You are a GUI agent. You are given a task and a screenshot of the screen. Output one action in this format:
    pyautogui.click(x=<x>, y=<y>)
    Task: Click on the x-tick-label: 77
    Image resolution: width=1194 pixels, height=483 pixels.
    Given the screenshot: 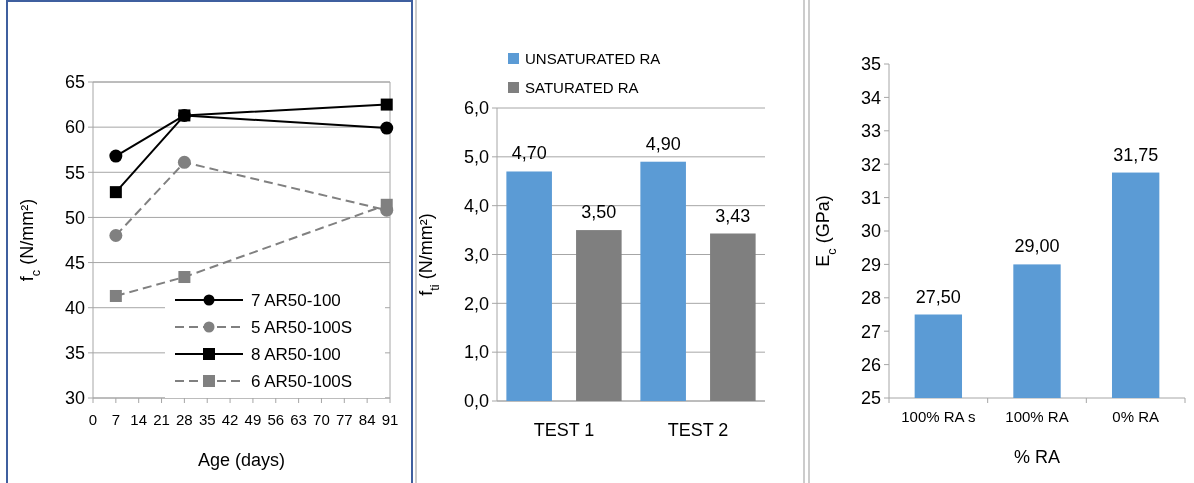 What is the action you would take?
    pyautogui.click(x=344, y=419)
    